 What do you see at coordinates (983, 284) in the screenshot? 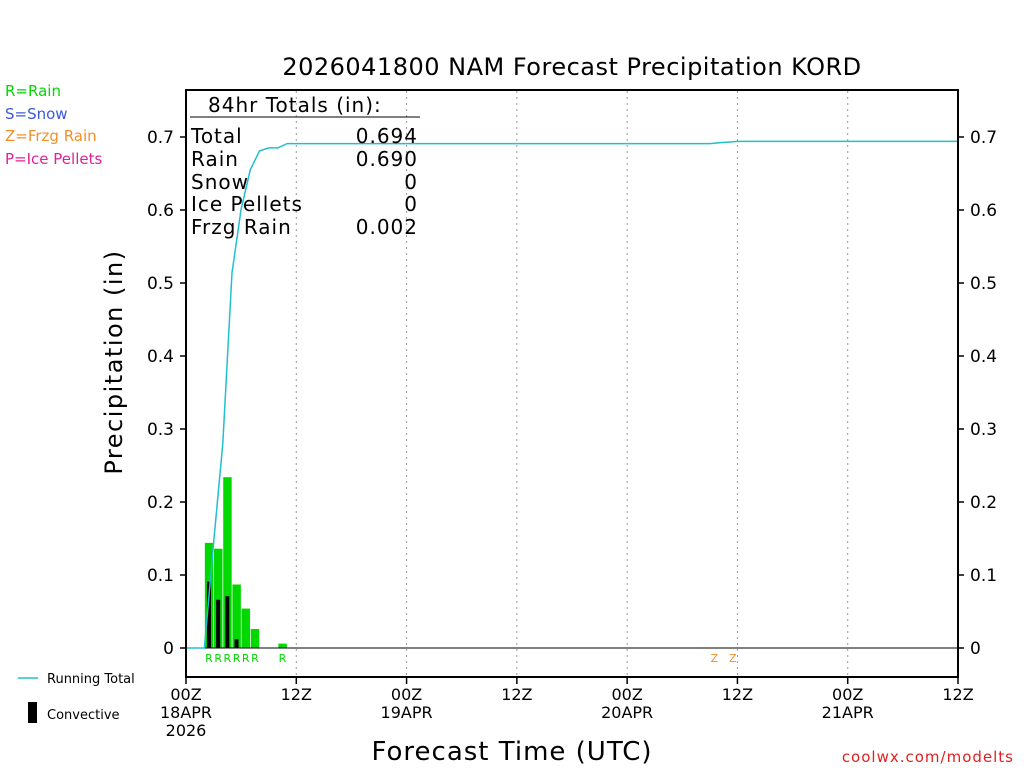
I see `y-tick-label-right: 0.5` at bounding box center [983, 284].